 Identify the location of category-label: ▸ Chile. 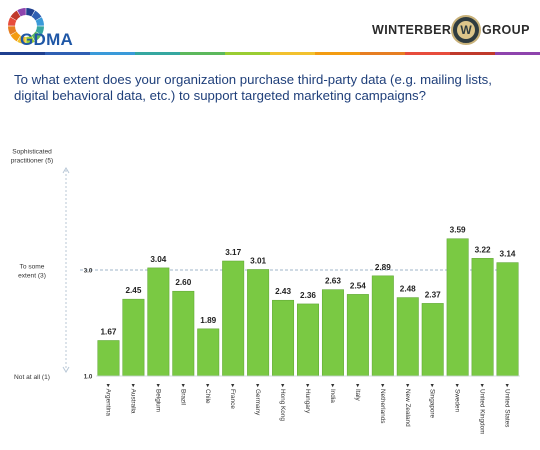
(207, 394).